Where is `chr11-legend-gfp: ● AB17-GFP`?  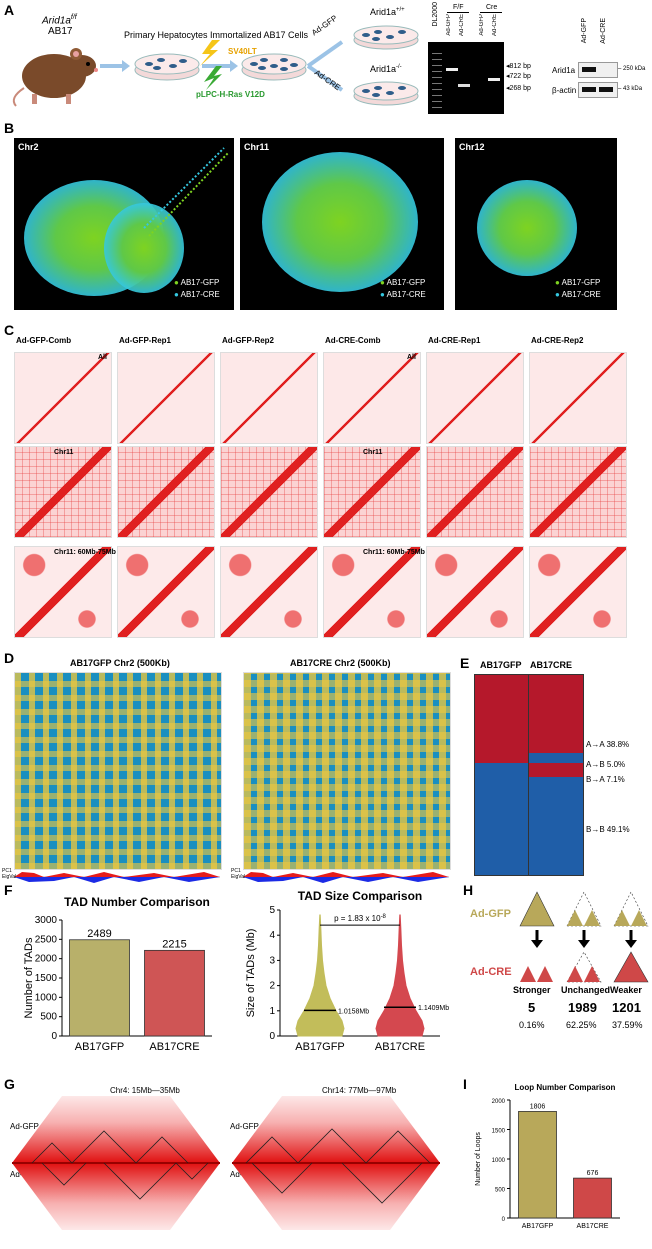 chr11-legend-gfp: ● AB17-GFP is located at coordinates (403, 282).